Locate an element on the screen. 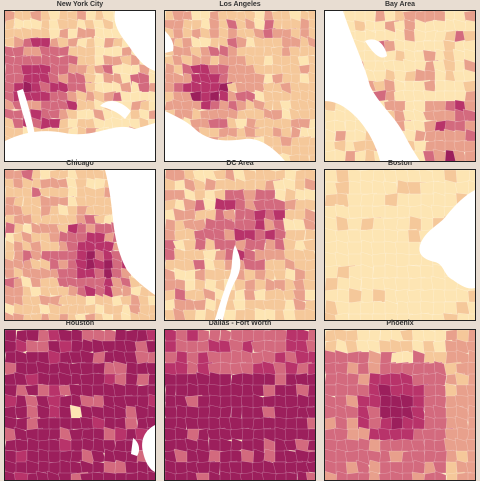  map-panel-chicago: Chicago is located at coordinates (80, 240).